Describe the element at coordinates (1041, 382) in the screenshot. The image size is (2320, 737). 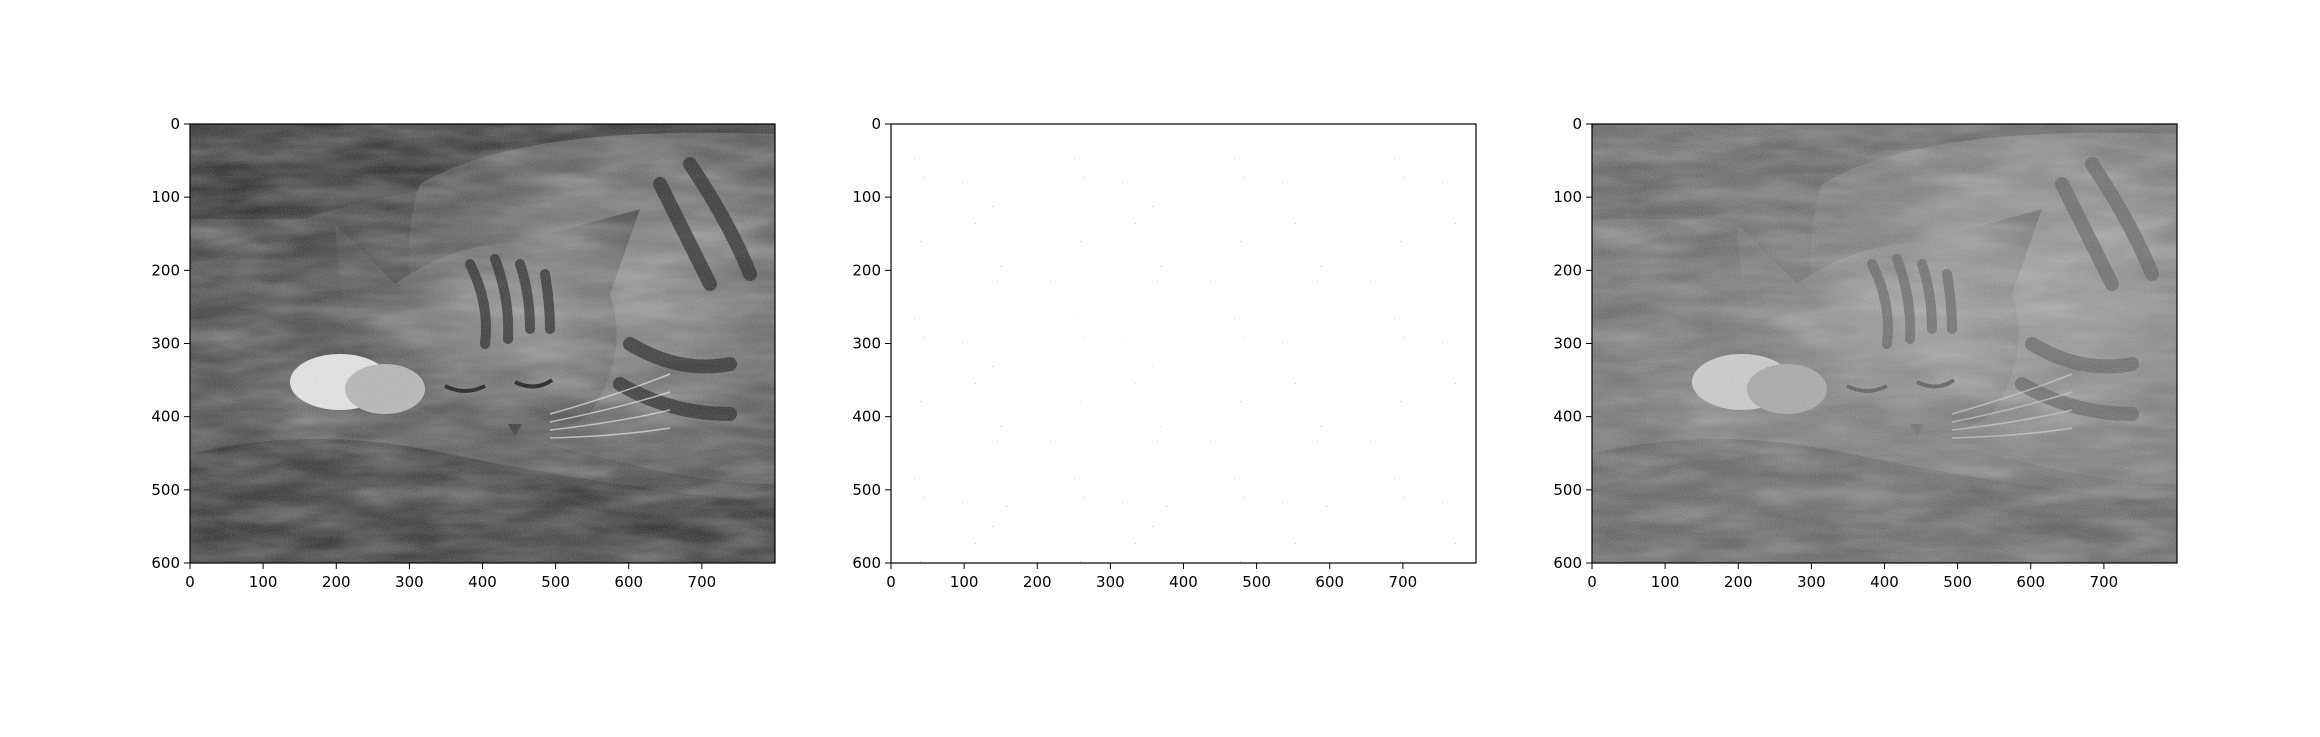
I see `faint-paw` at that location.